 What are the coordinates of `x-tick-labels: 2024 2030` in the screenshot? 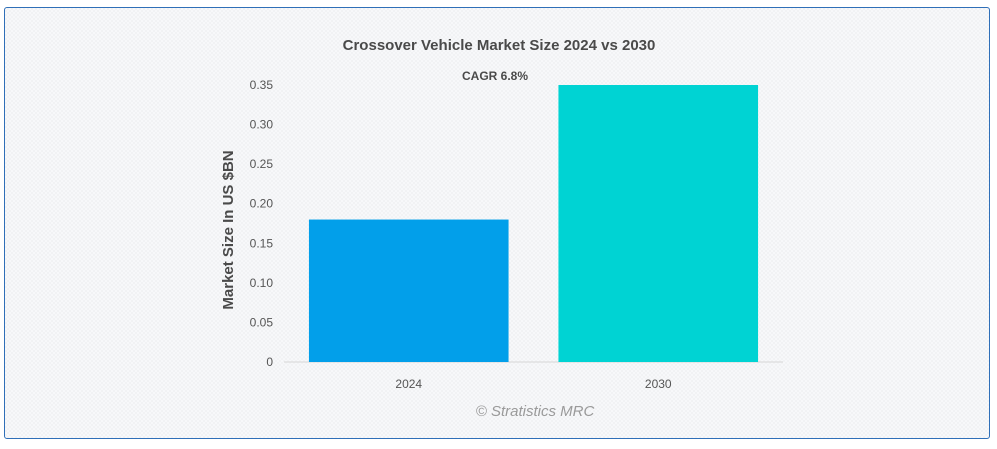 It's located at (533, 384).